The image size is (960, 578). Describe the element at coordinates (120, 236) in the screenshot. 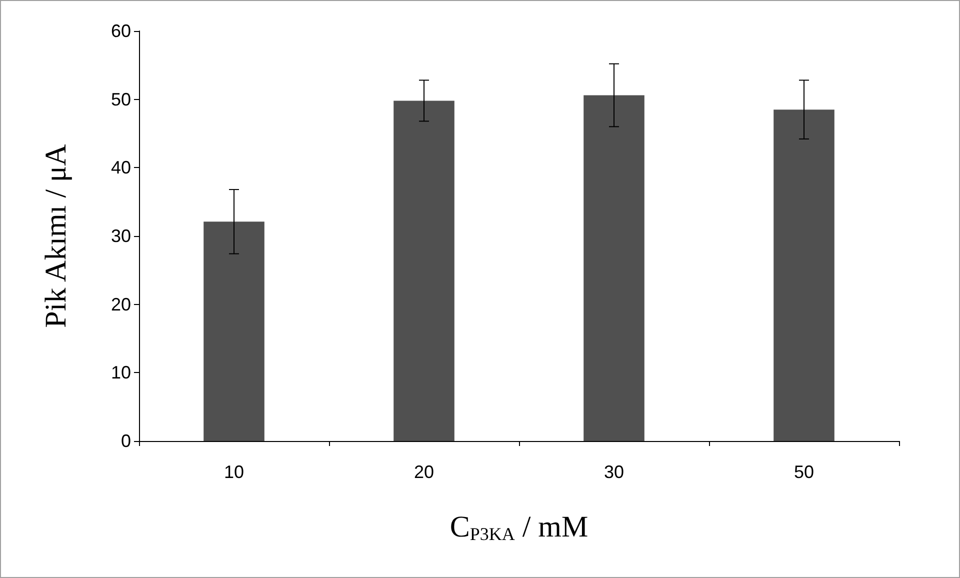

I see `y-tick-label: 30` at that location.